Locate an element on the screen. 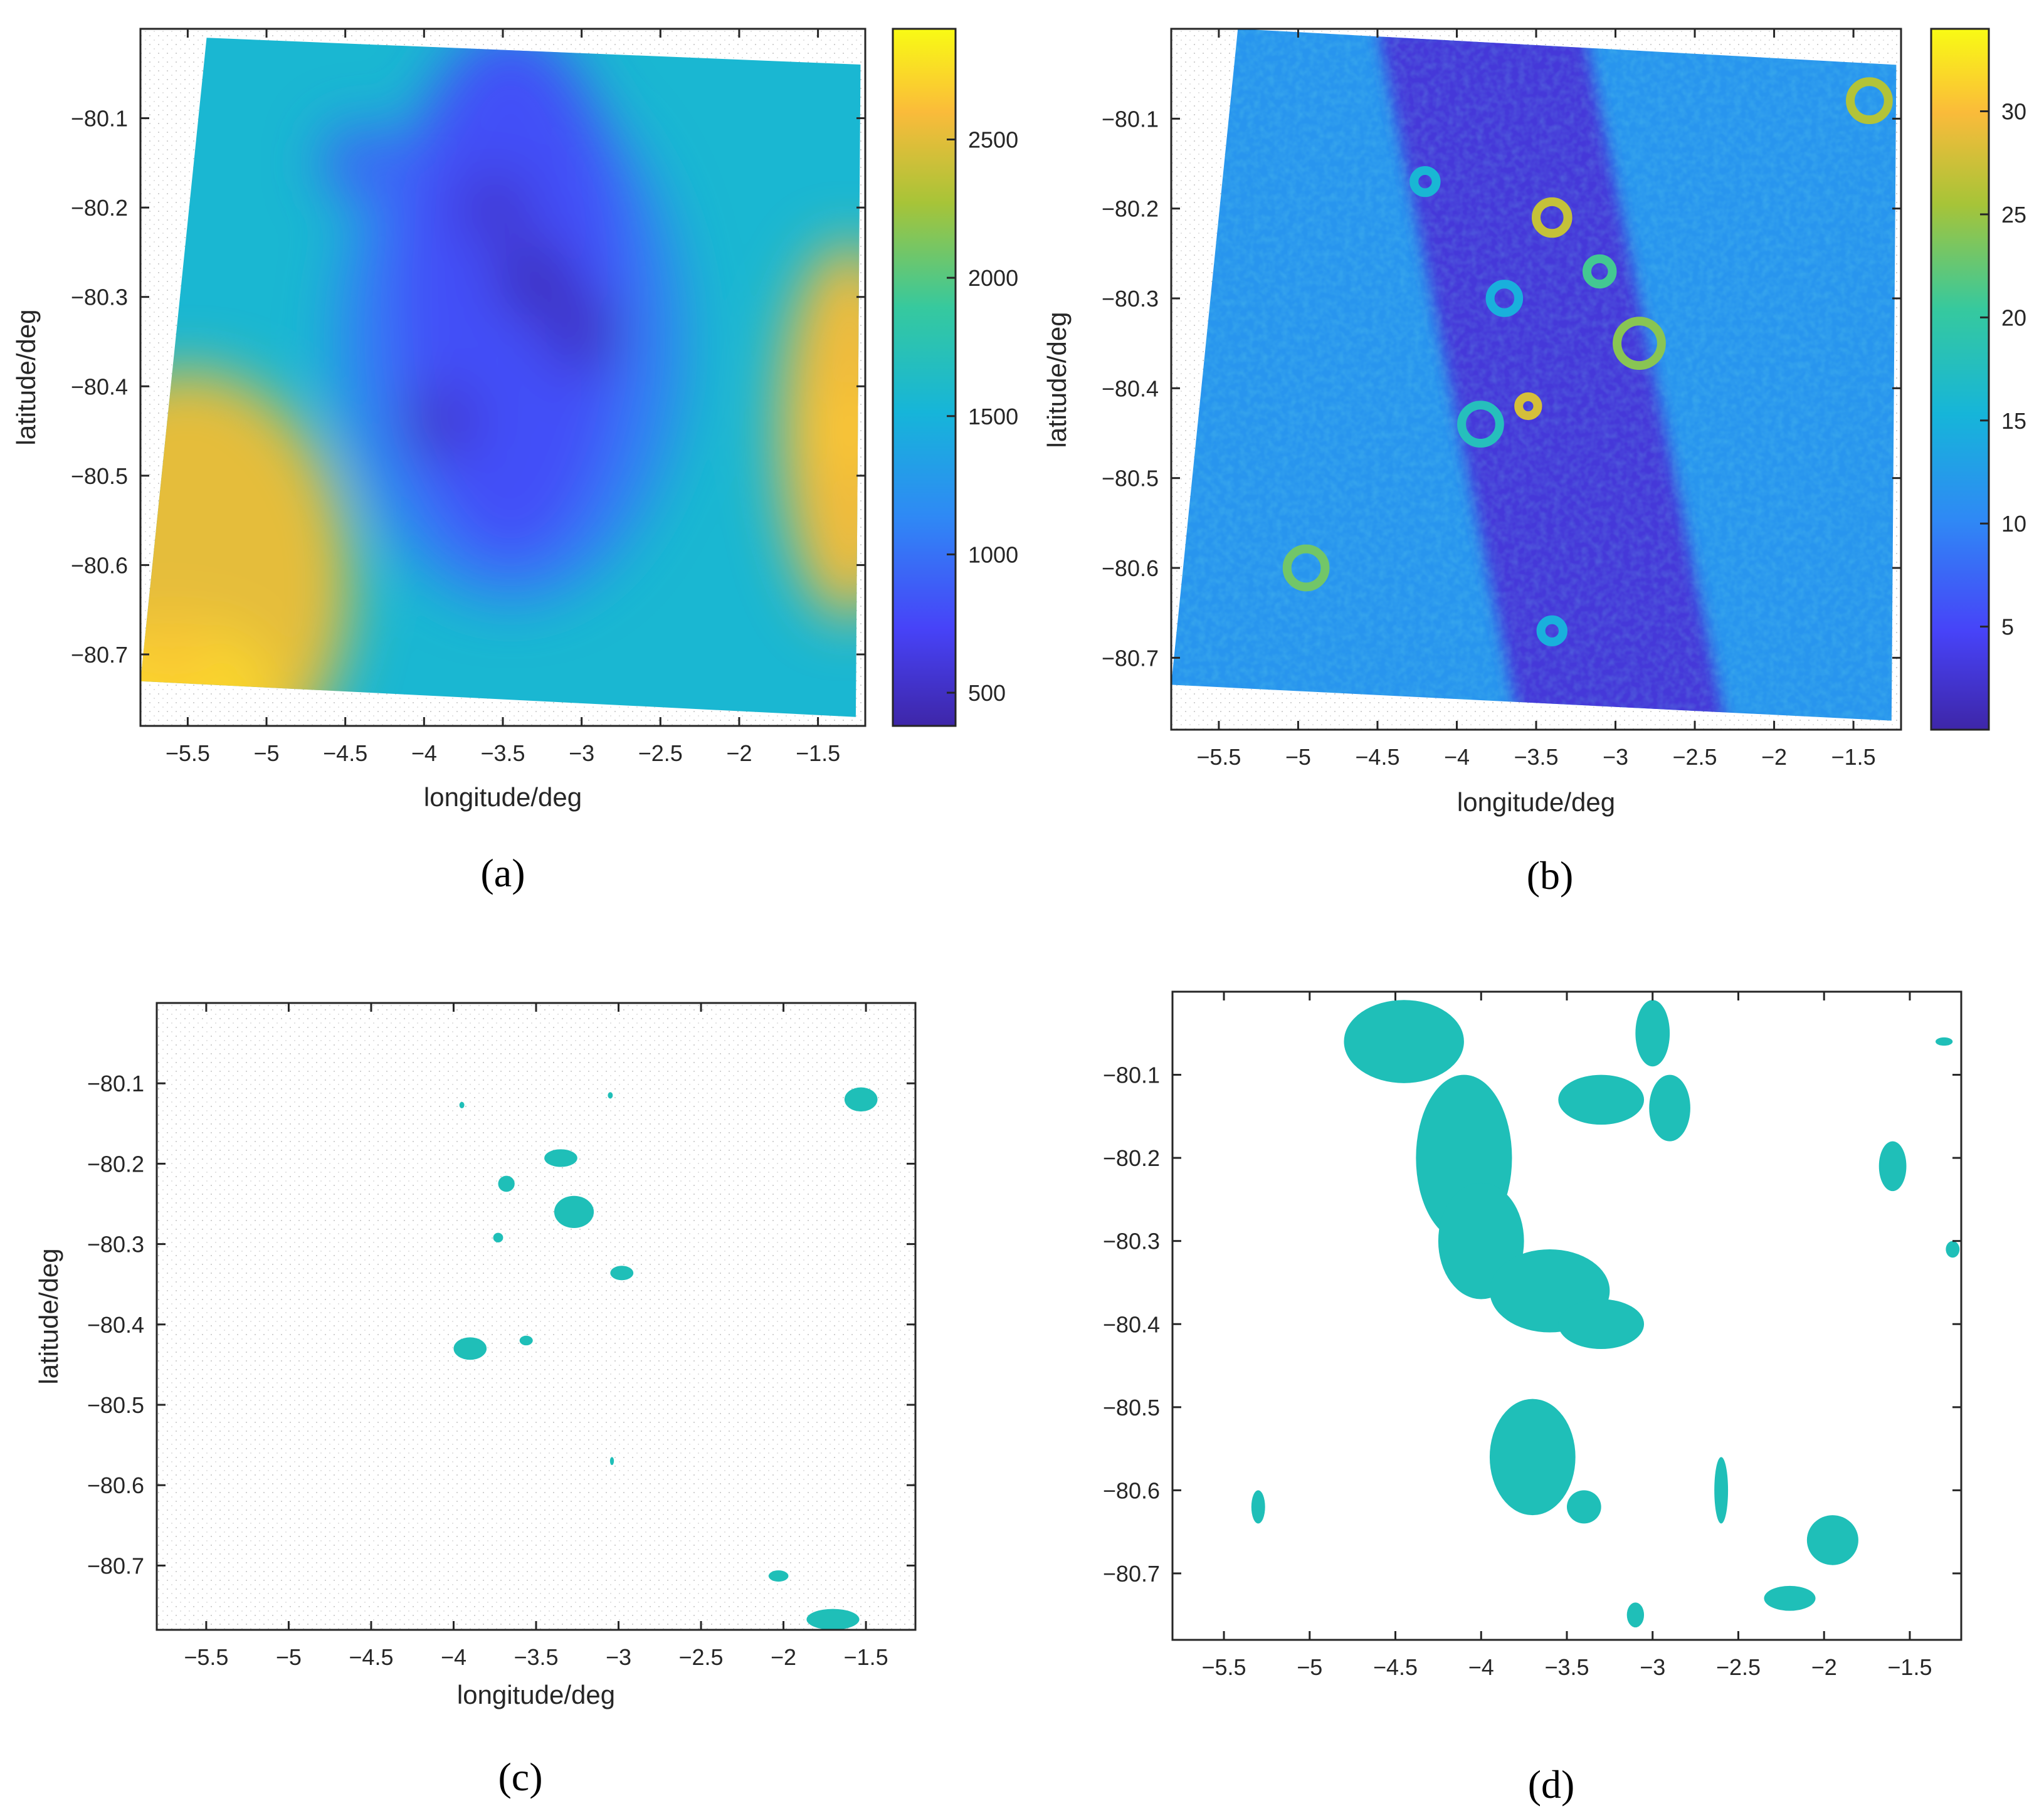 The width and height of the screenshot is (2044, 1811). panel-a-colorbar-ticks: 500 1000 1500 2000 2500 is located at coordinates (983, 416).